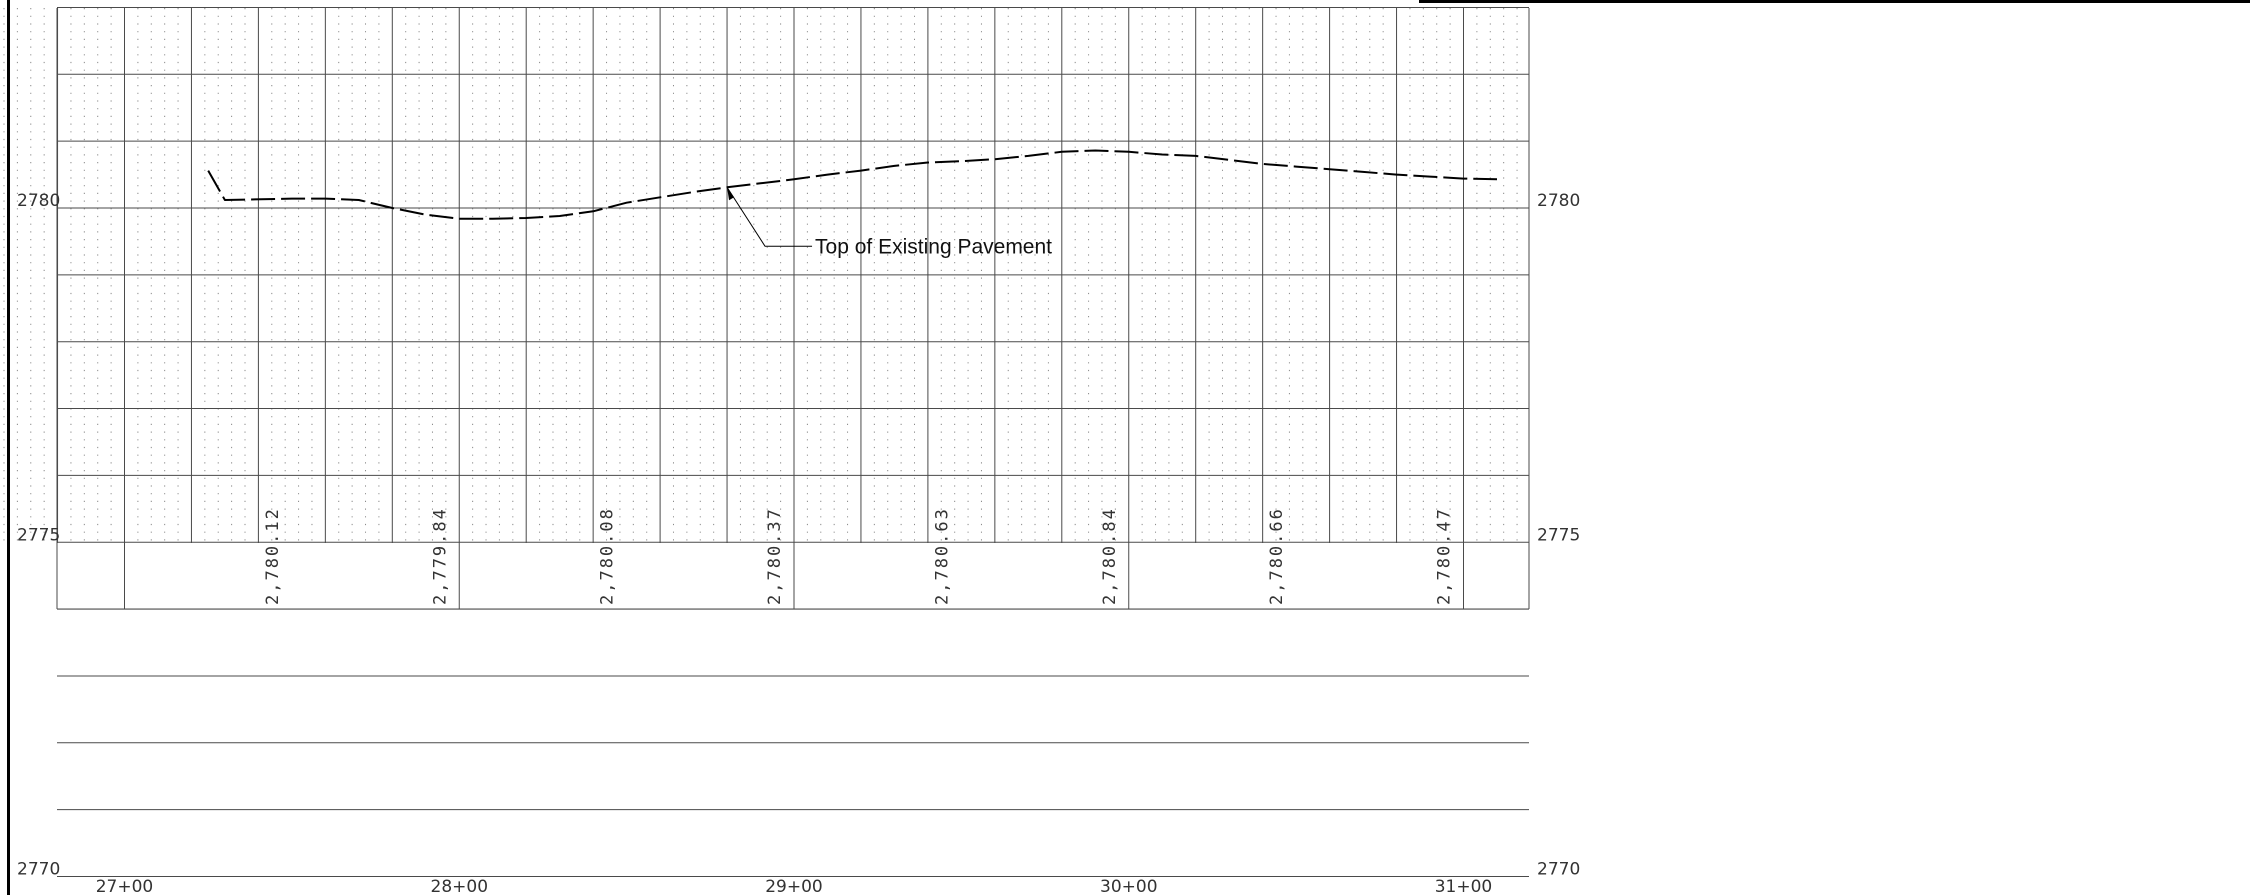 The image size is (2250, 895). What do you see at coordinates (1558, 201) in the screenshot?
I see `elevation-label-right: 2780` at bounding box center [1558, 201].